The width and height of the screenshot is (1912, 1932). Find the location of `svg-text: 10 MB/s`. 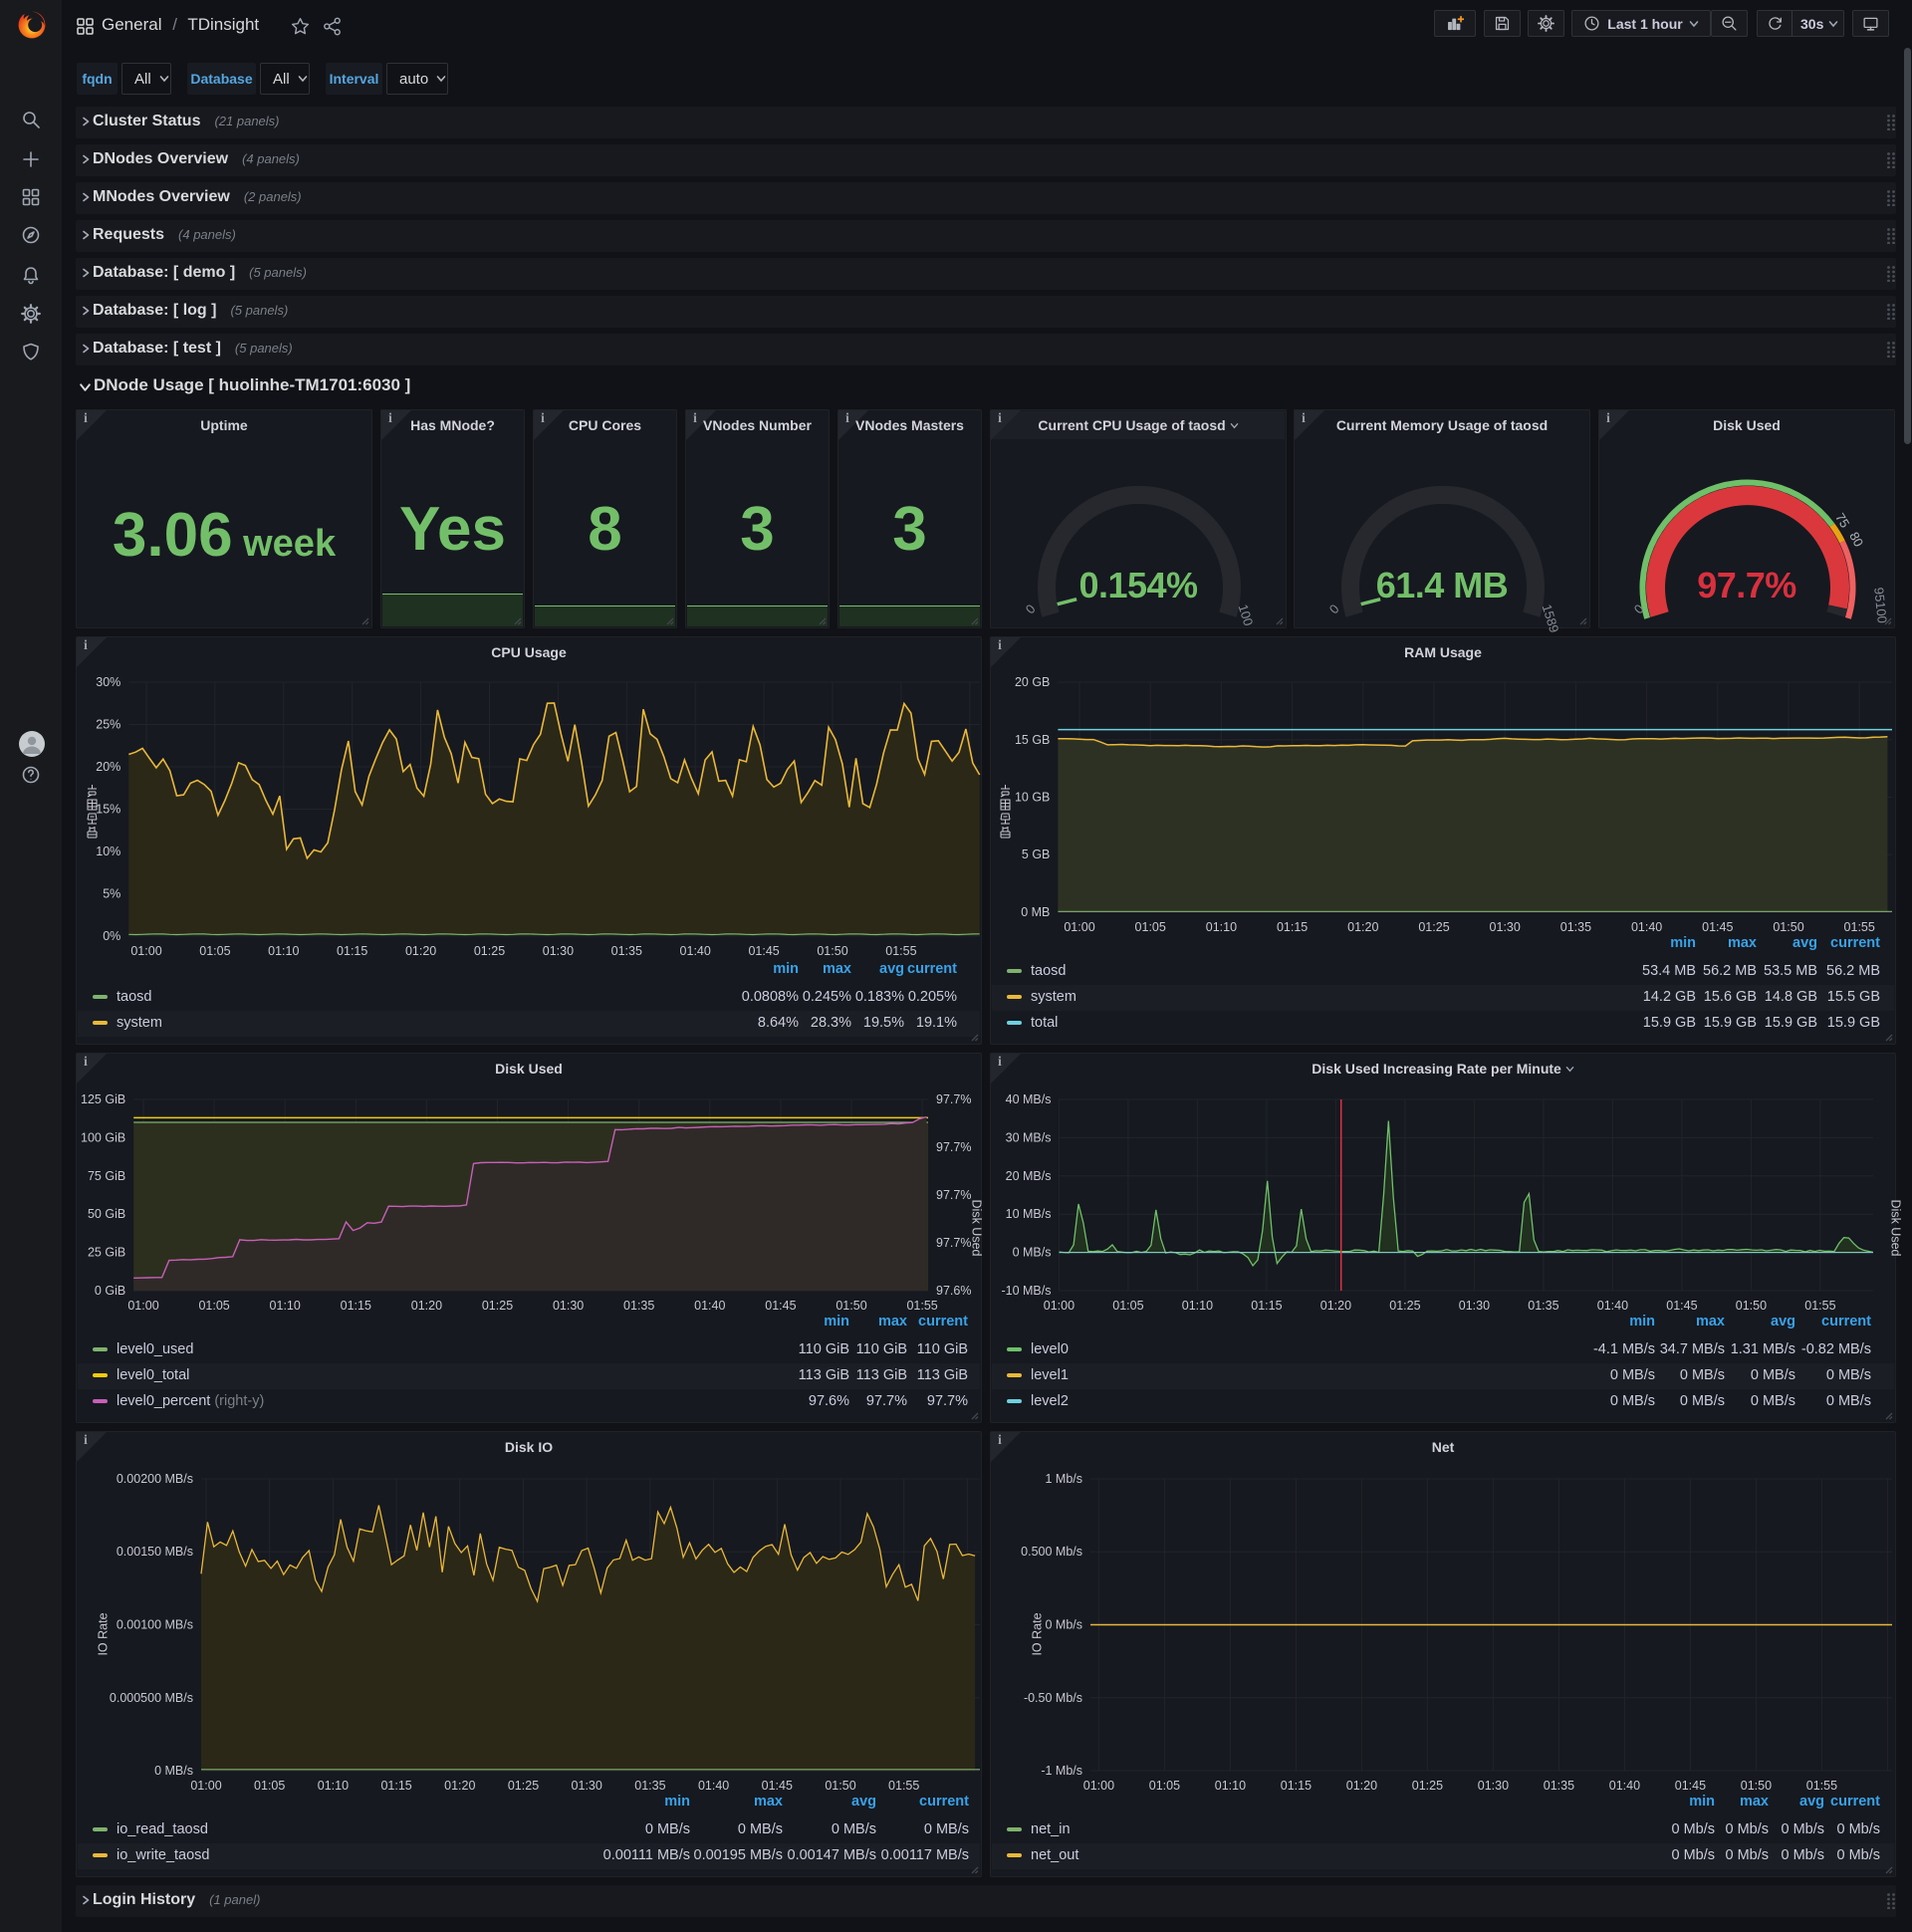

svg-text: 10 MB/s is located at coordinates (1029, 1214).